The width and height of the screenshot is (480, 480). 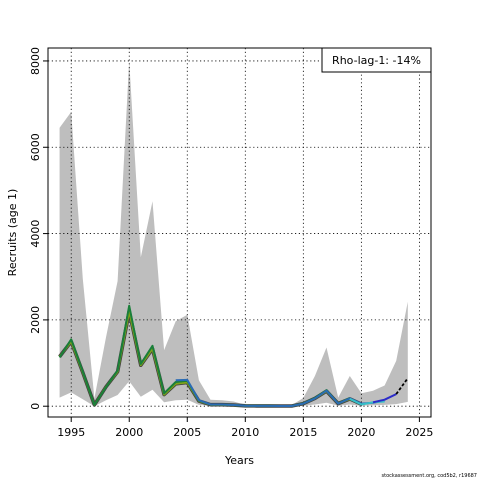 I want to click on x-axis-title: Years, so click(x=239, y=460).